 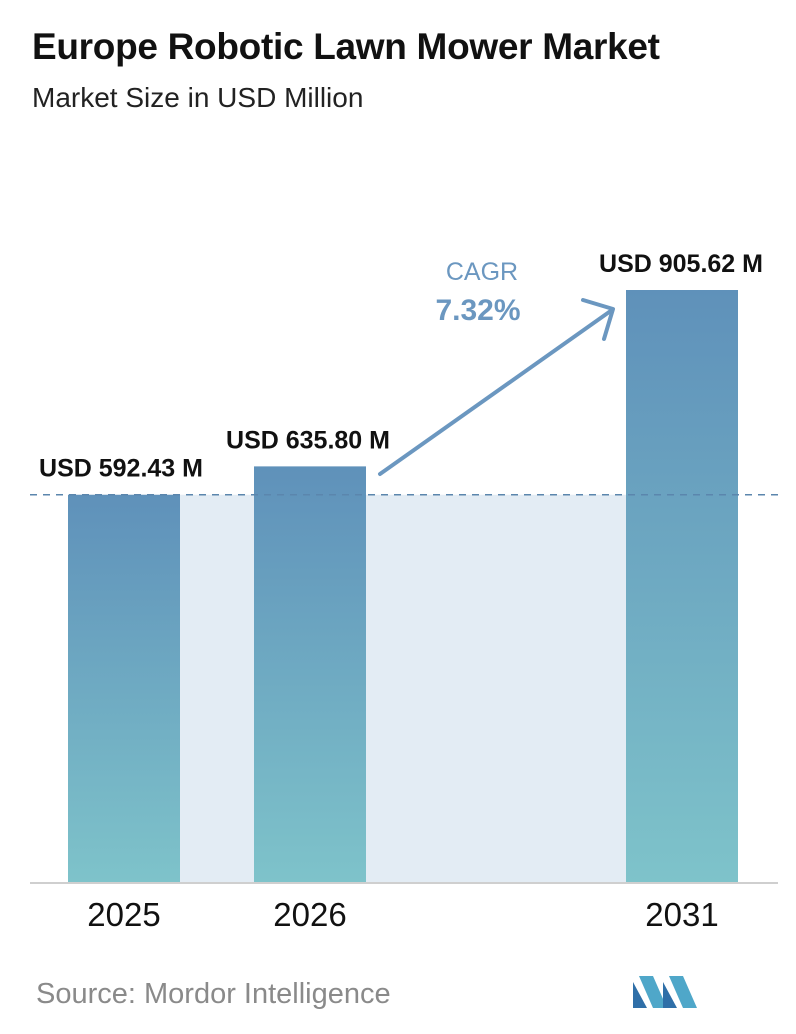 I want to click on bar-2026, so click(x=310, y=674).